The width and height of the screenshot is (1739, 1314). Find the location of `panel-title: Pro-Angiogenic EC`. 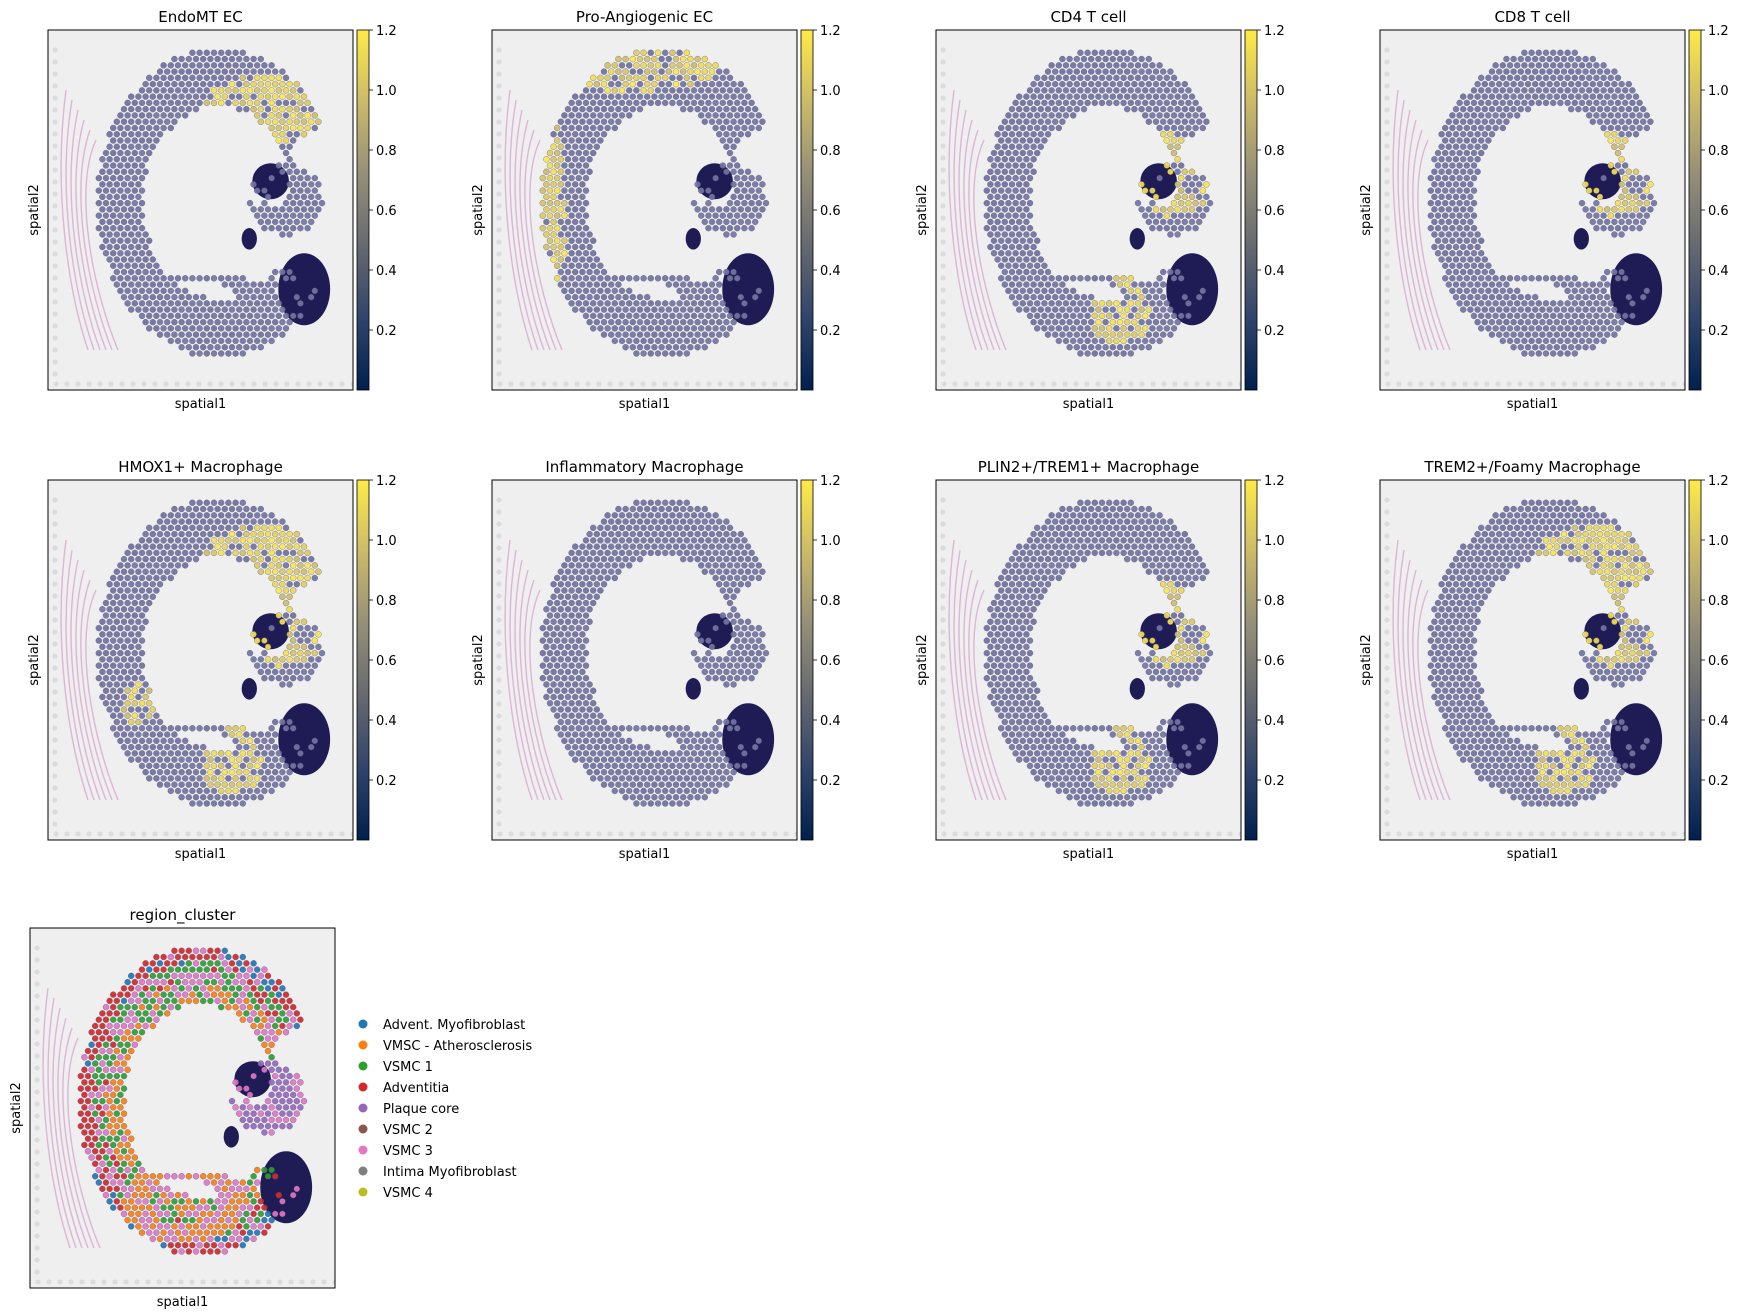

panel-title: Pro-Angiogenic EC is located at coordinates (644, 17).